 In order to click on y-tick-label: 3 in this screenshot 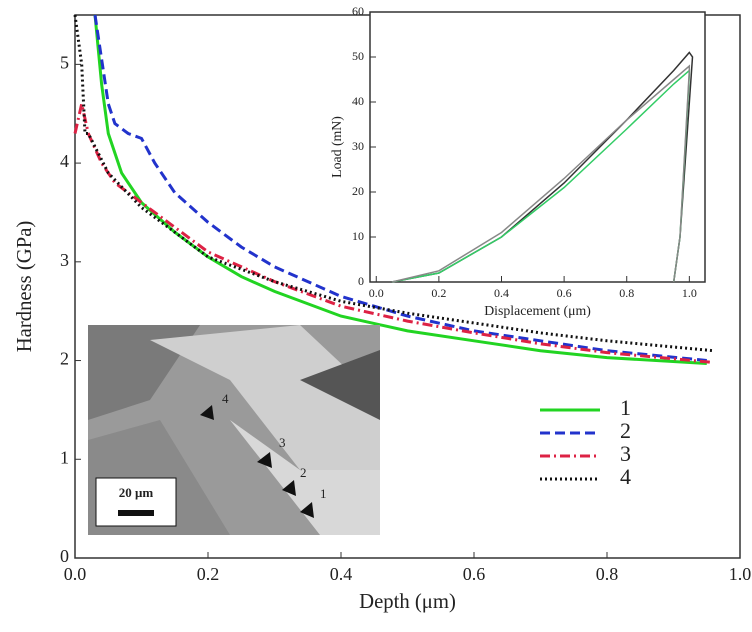, I will do `click(64, 260)`.